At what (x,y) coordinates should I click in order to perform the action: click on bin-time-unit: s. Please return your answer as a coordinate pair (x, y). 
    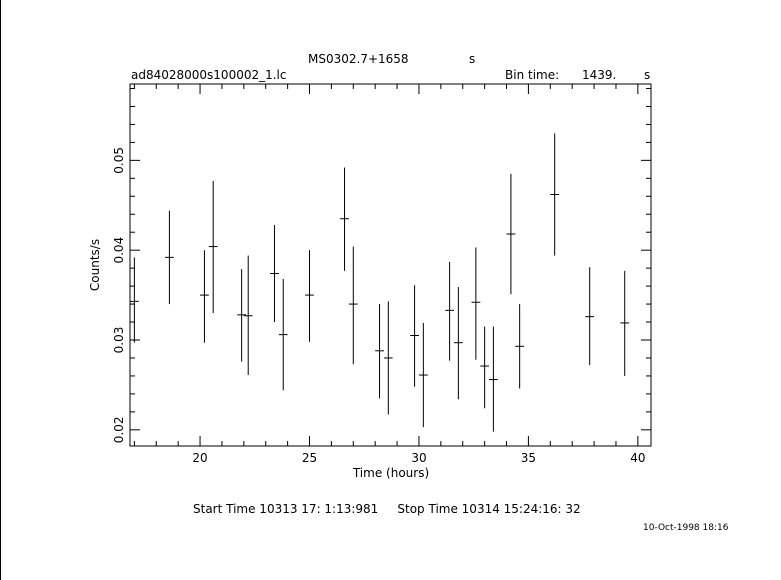
    Looking at the image, I should click on (647, 75).